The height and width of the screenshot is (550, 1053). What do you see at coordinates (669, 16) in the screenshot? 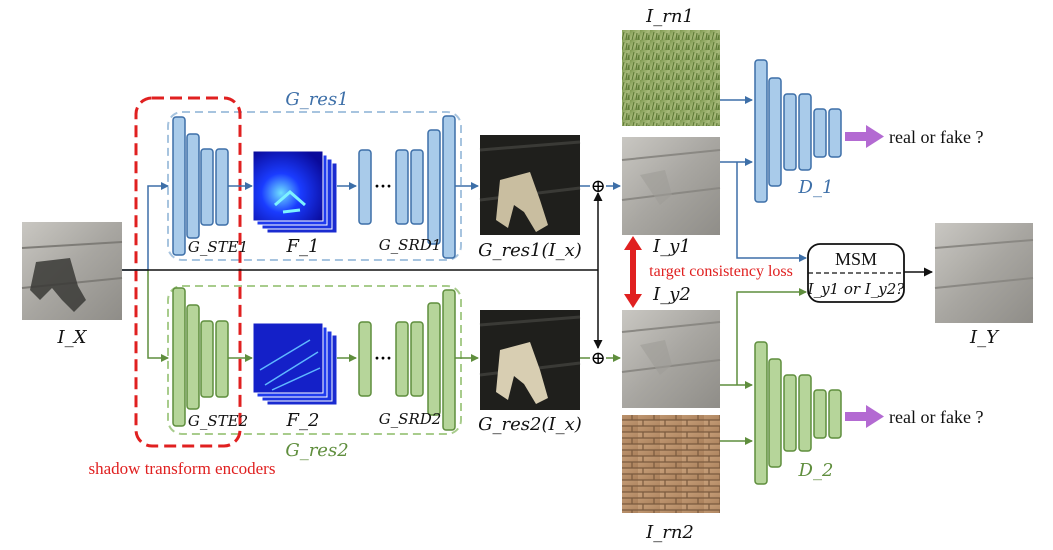
I see `label-i-rn1: I_rn1` at bounding box center [669, 16].